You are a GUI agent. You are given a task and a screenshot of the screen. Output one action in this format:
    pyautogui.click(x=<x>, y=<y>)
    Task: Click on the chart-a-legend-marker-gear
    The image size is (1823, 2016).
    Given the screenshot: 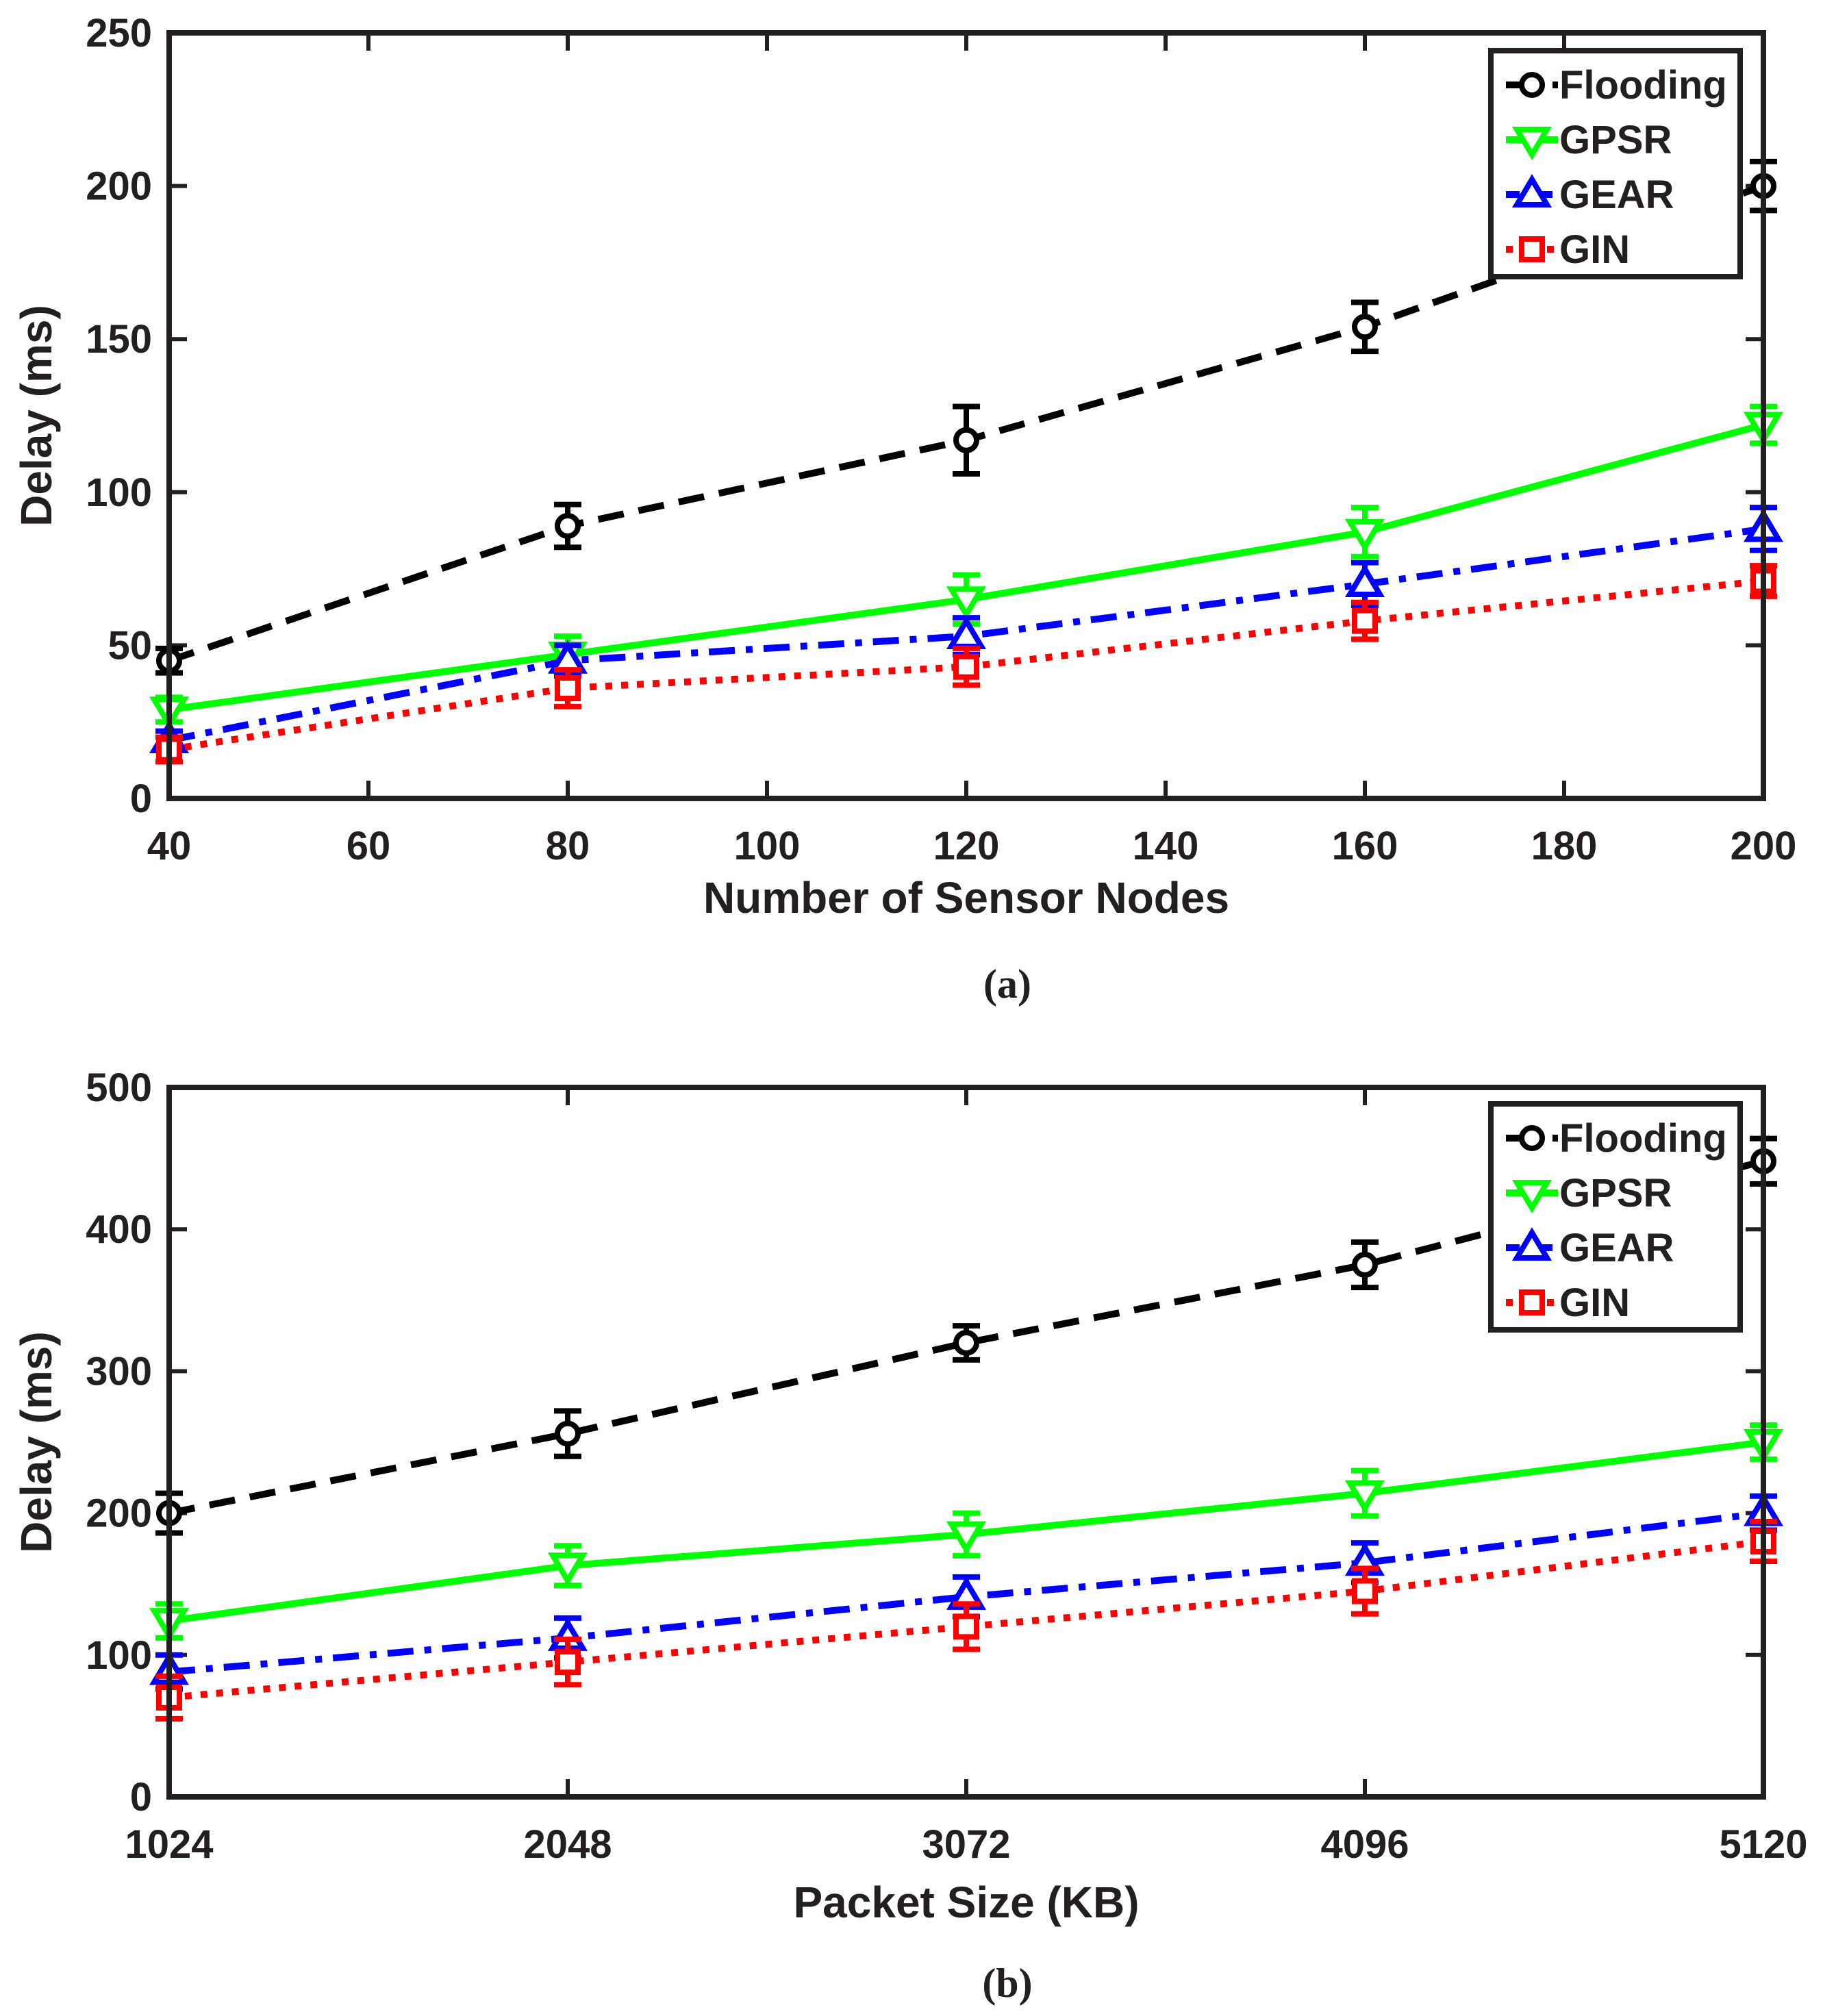 What is the action you would take?
    pyautogui.click(x=1532, y=190)
    